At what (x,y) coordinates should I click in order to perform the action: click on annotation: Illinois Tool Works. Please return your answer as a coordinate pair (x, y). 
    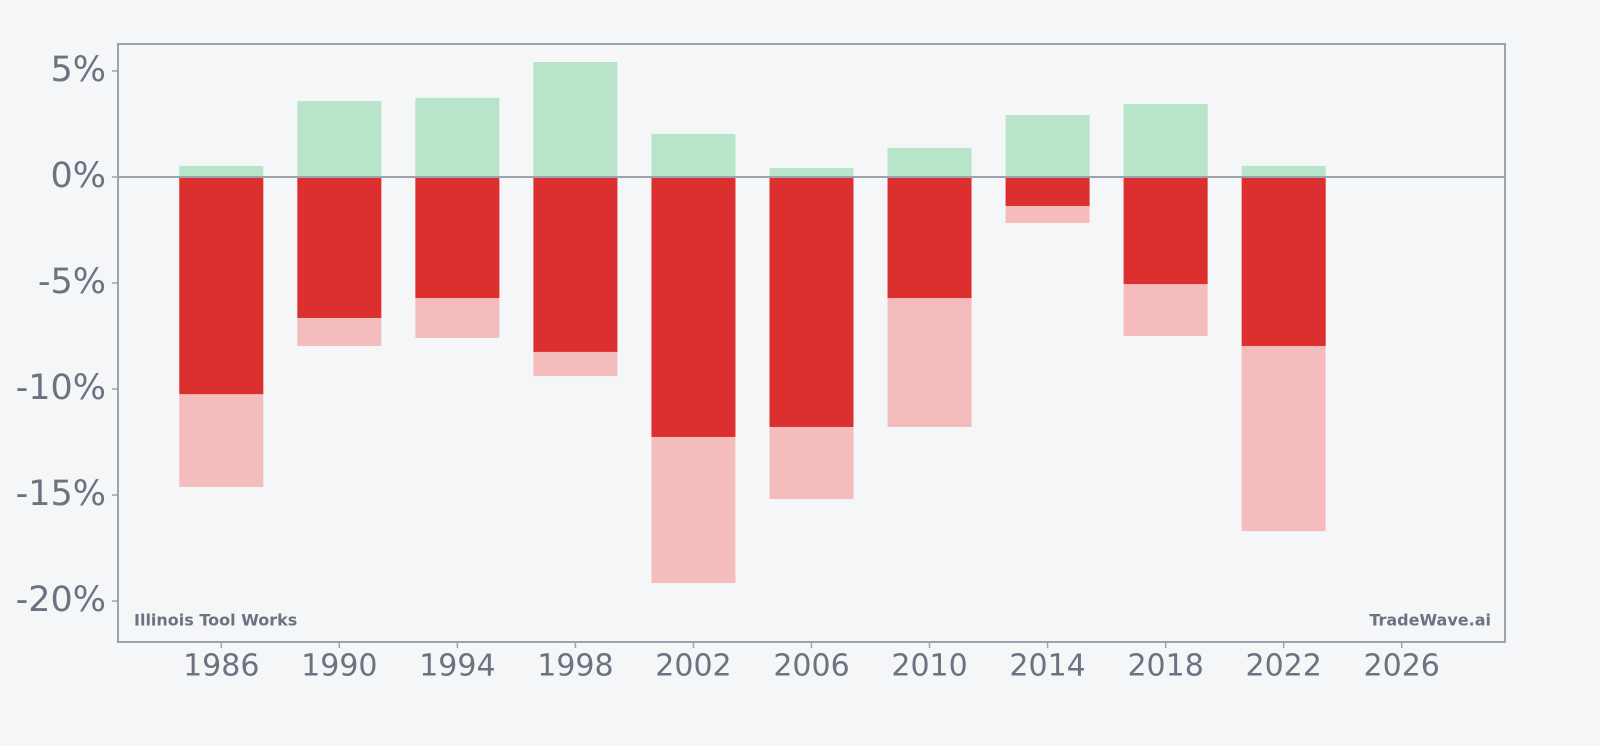
    Looking at the image, I should click on (215, 620).